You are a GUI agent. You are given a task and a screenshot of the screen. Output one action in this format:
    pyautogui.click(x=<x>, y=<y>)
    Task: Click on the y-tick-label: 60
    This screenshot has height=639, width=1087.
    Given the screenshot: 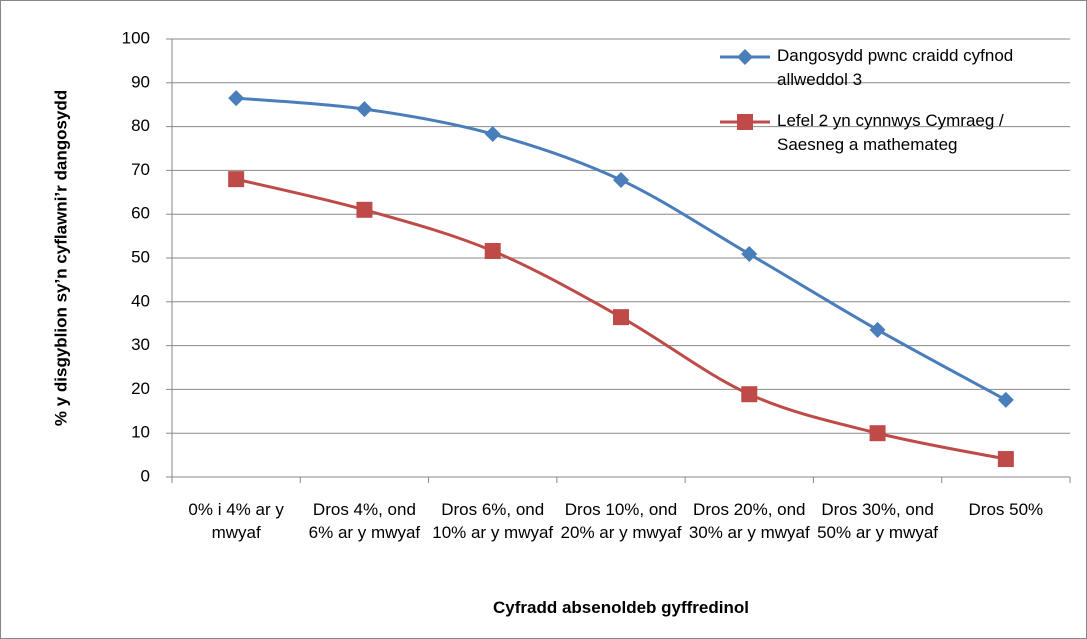 What is the action you would take?
    pyautogui.click(x=140, y=213)
    